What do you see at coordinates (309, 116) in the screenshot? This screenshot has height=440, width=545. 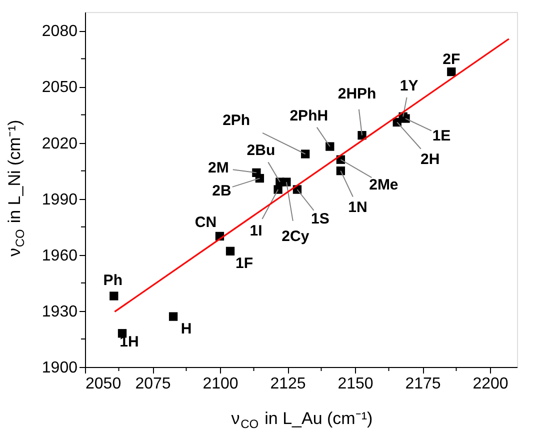 I see `annotation: 2PhH` at bounding box center [309, 116].